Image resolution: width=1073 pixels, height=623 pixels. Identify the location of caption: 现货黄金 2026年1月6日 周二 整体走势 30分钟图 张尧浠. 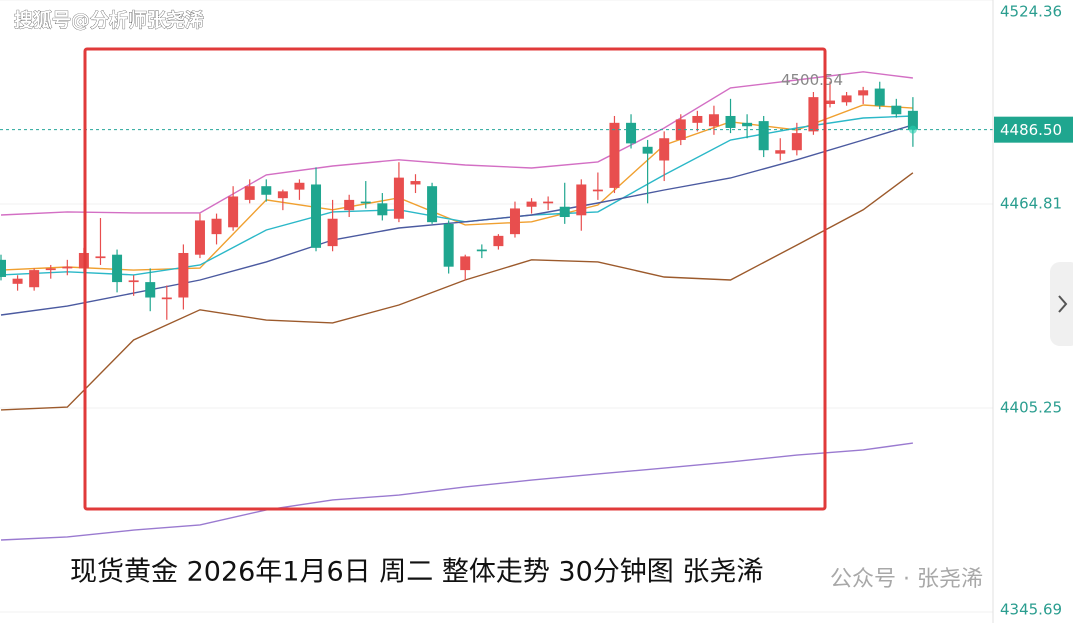
(416, 572).